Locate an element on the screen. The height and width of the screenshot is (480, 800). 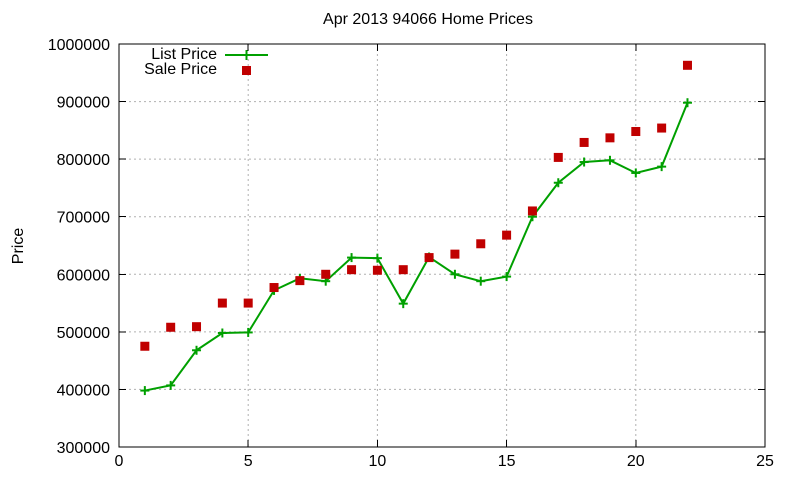
x-tick-label: 20 is located at coordinates (636, 461).